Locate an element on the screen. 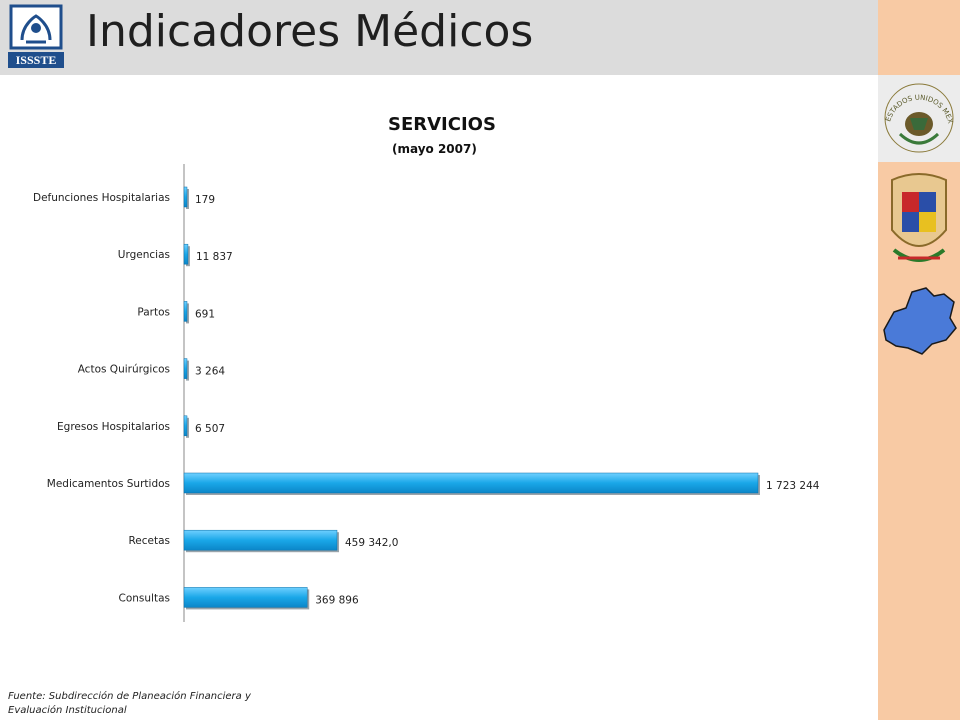 This screenshot has width=960, height=720. category-label: Recetas is located at coordinates (149, 541).